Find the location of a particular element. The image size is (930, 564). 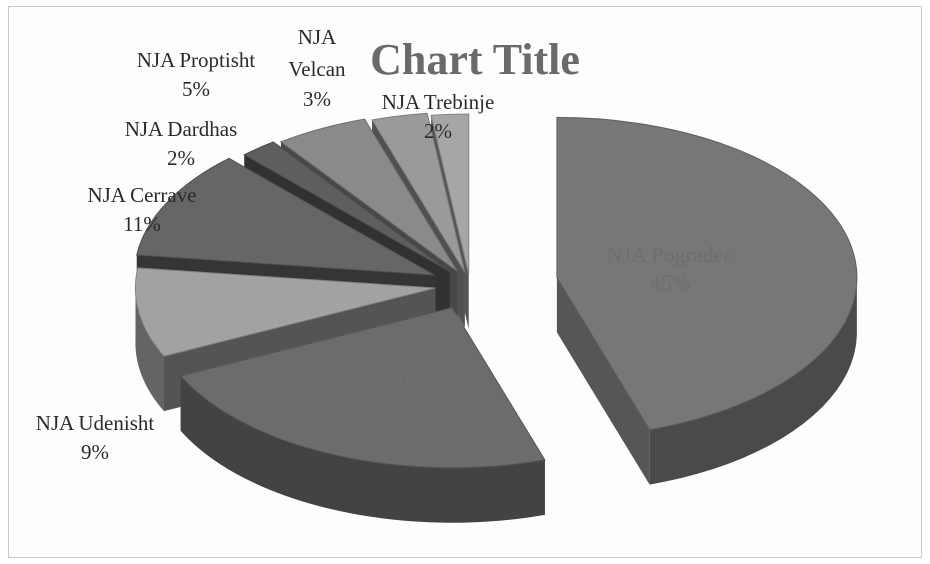

label-pogradec-value: 45% is located at coordinates (670, 282).